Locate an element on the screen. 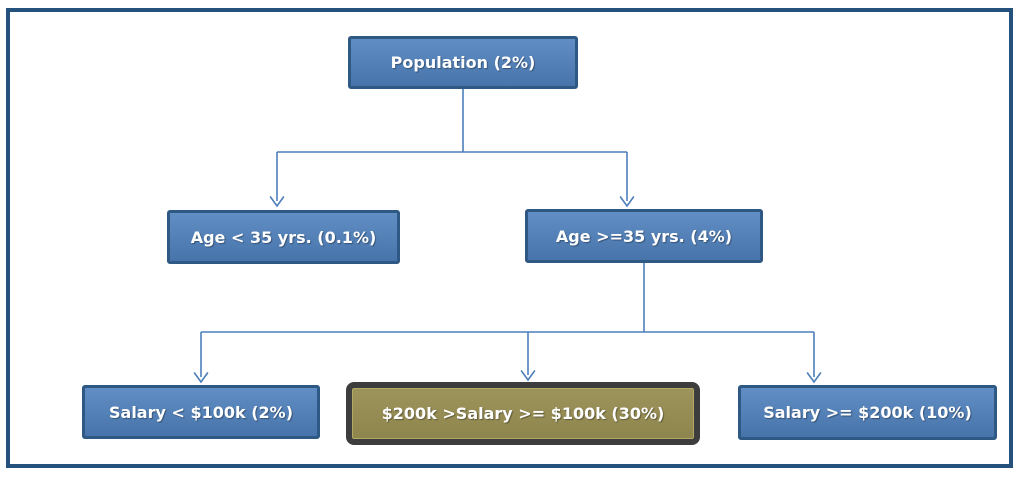 The height and width of the screenshot is (477, 1024). node-label: Salary >= $200k (10%) is located at coordinates (867, 412).